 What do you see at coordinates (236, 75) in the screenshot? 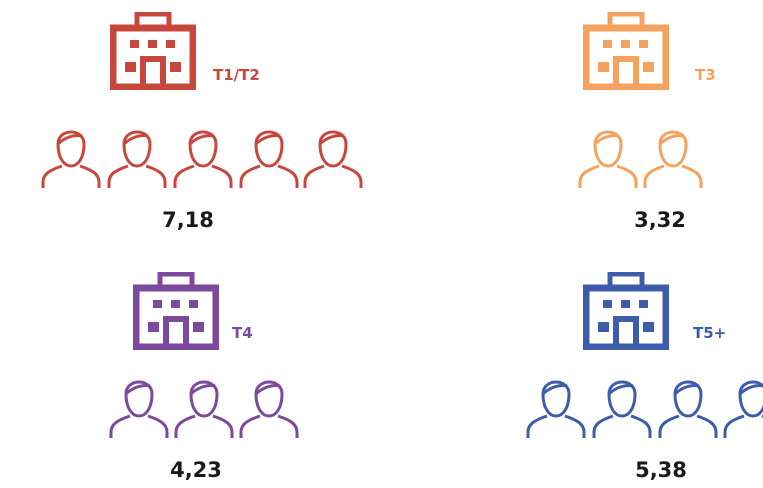
I see `panel-label: T1/T2` at bounding box center [236, 75].